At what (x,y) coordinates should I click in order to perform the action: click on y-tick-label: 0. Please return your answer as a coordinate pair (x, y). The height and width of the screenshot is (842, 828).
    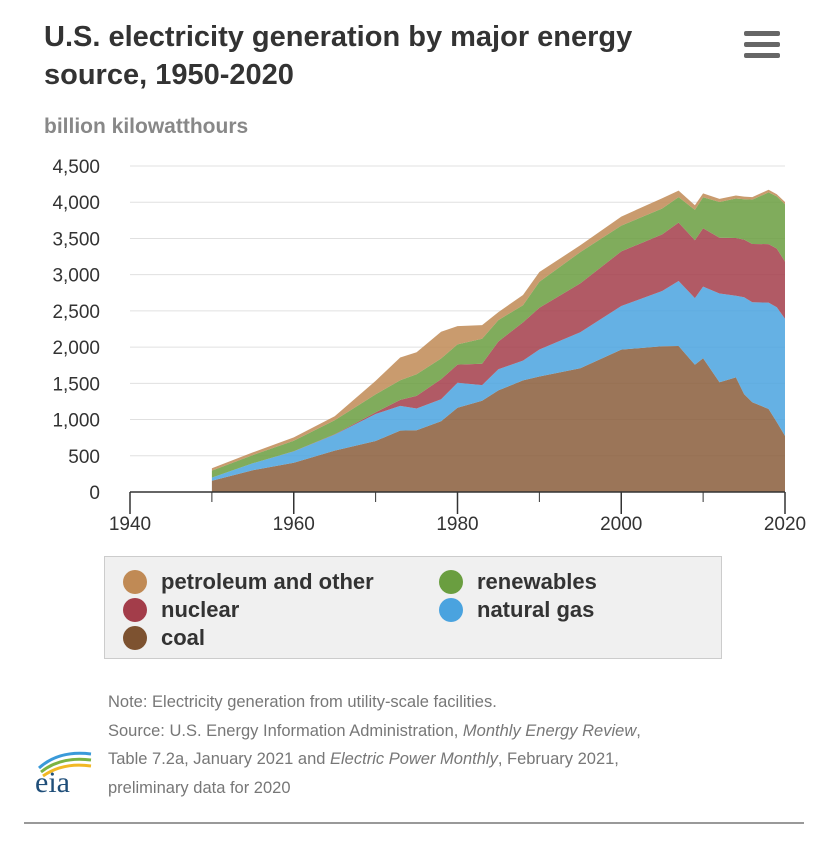
    Looking at the image, I should click on (94, 493).